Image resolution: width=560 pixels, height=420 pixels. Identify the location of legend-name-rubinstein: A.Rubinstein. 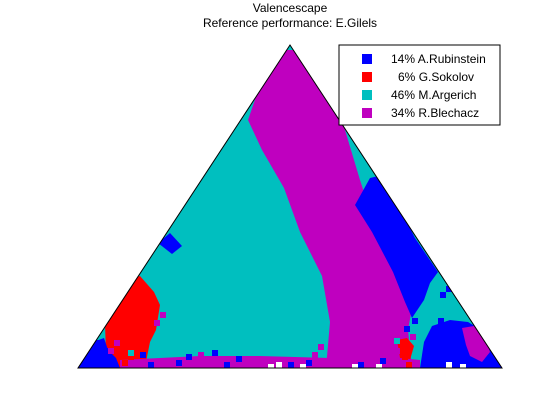
(452, 59).